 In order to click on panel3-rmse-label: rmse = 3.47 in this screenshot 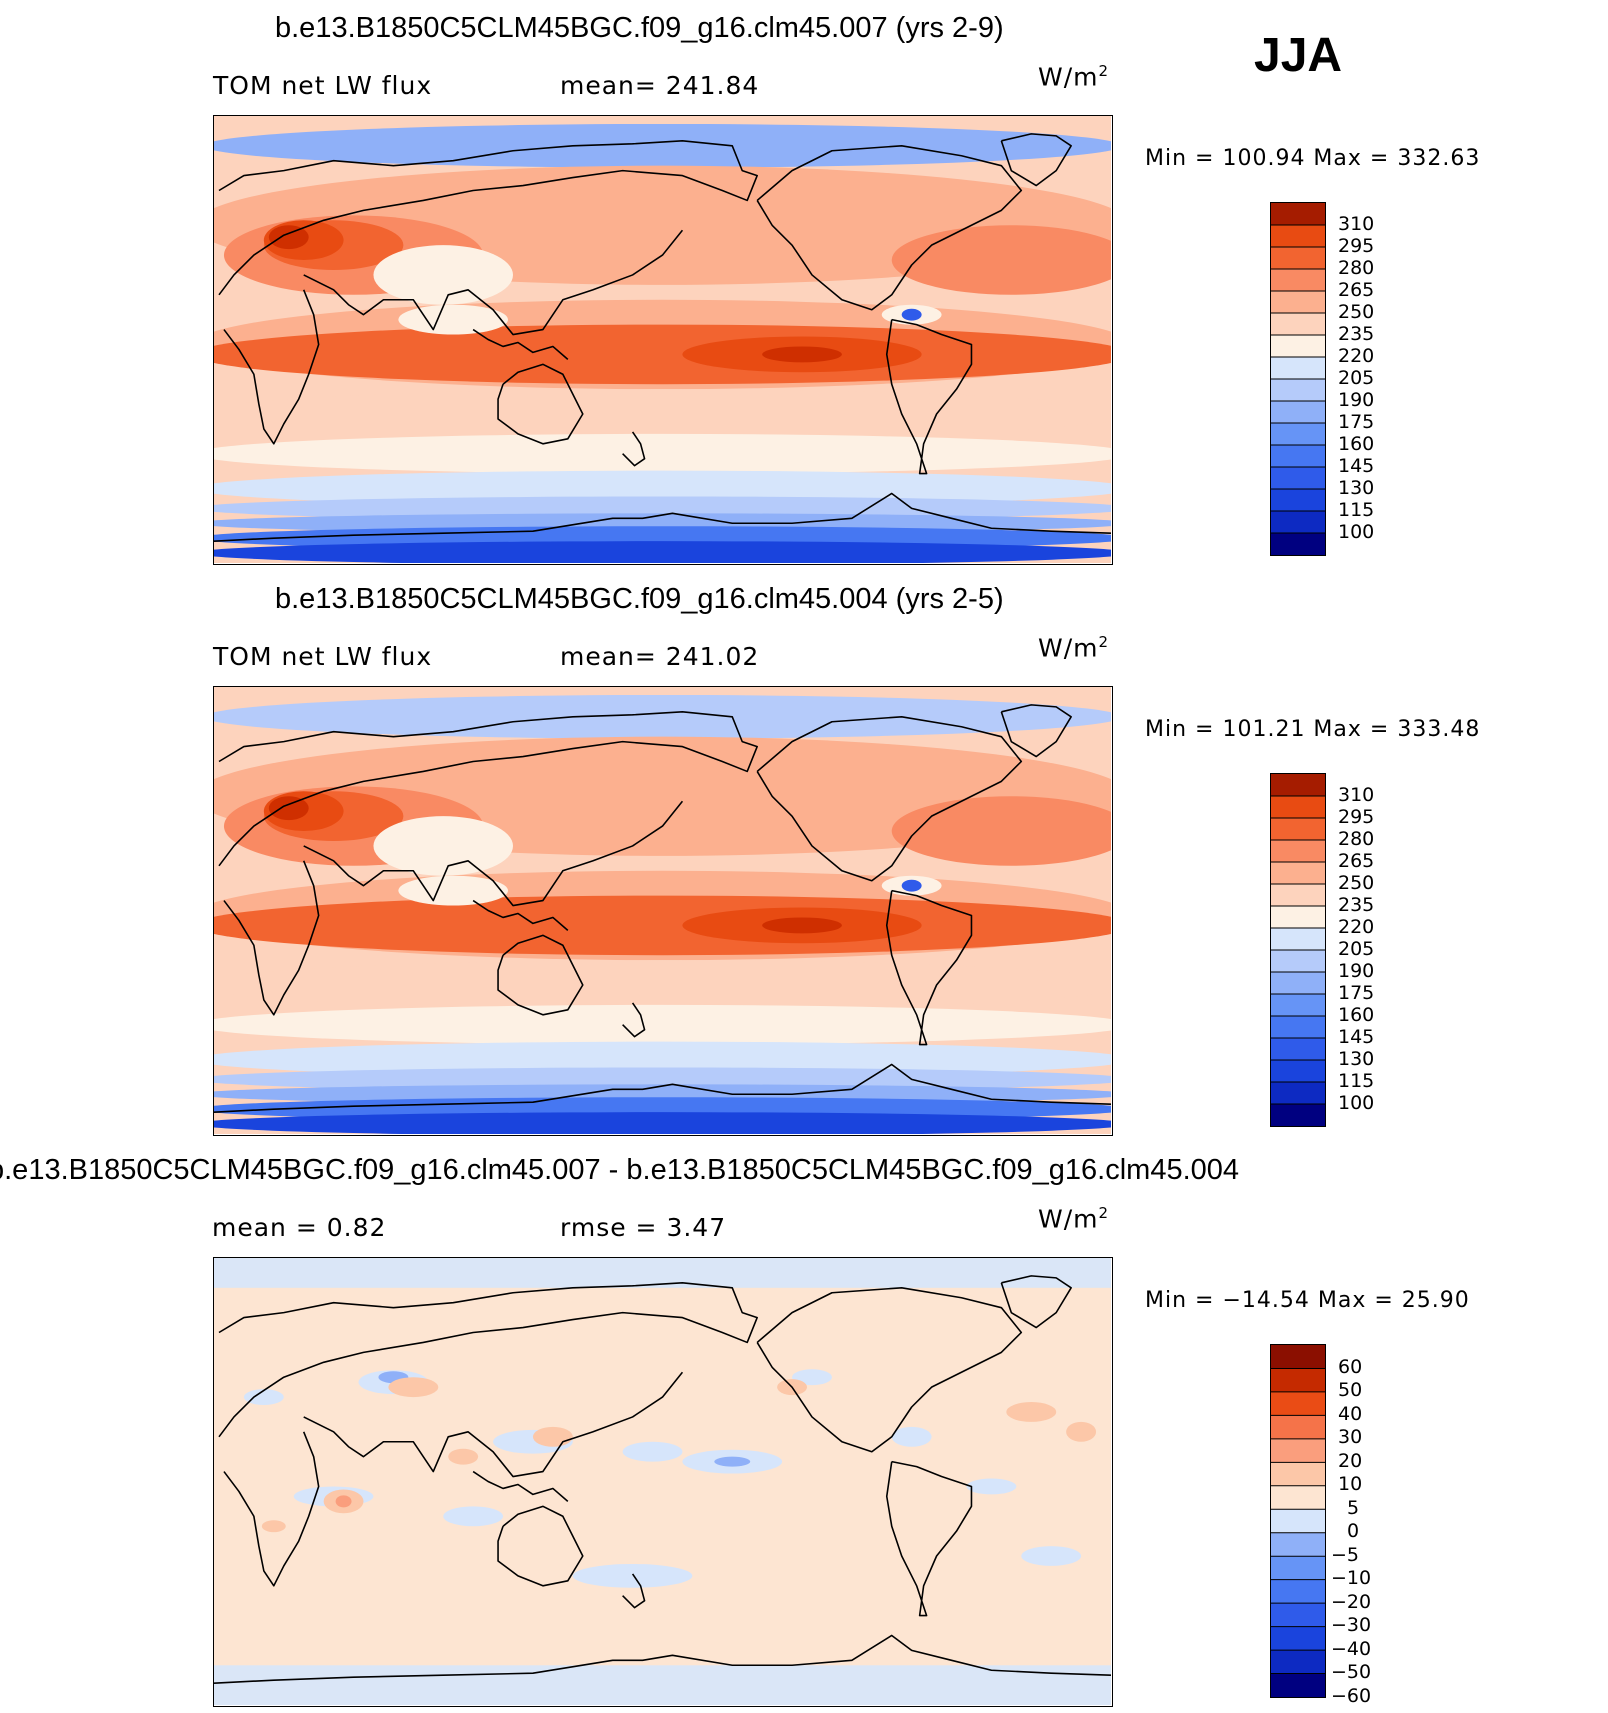, I will do `click(643, 1227)`.